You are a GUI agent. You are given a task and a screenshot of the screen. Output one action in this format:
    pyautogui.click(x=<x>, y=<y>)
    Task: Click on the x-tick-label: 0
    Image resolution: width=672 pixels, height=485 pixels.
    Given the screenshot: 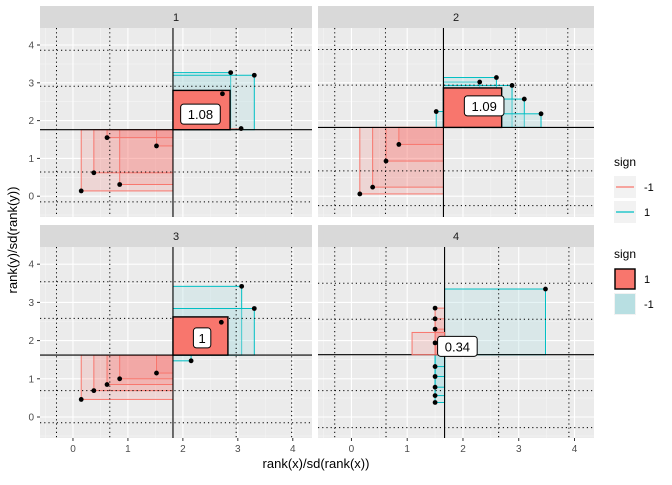 What is the action you would take?
    pyautogui.click(x=73, y=449)
    